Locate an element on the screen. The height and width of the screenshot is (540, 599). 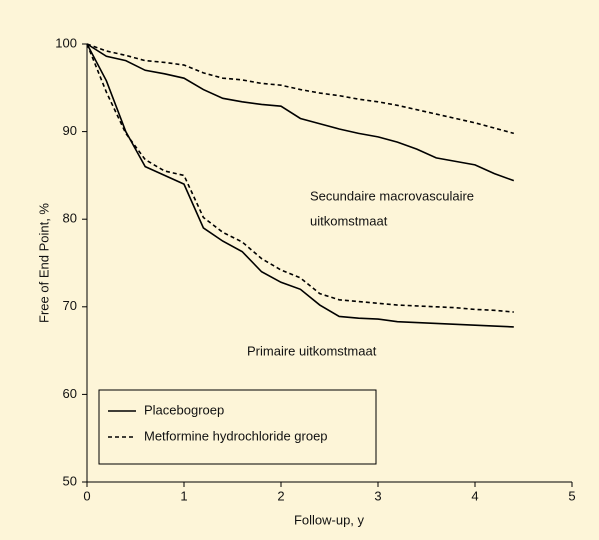
x-tick-label: 3 is located at coordinates (377, 495).